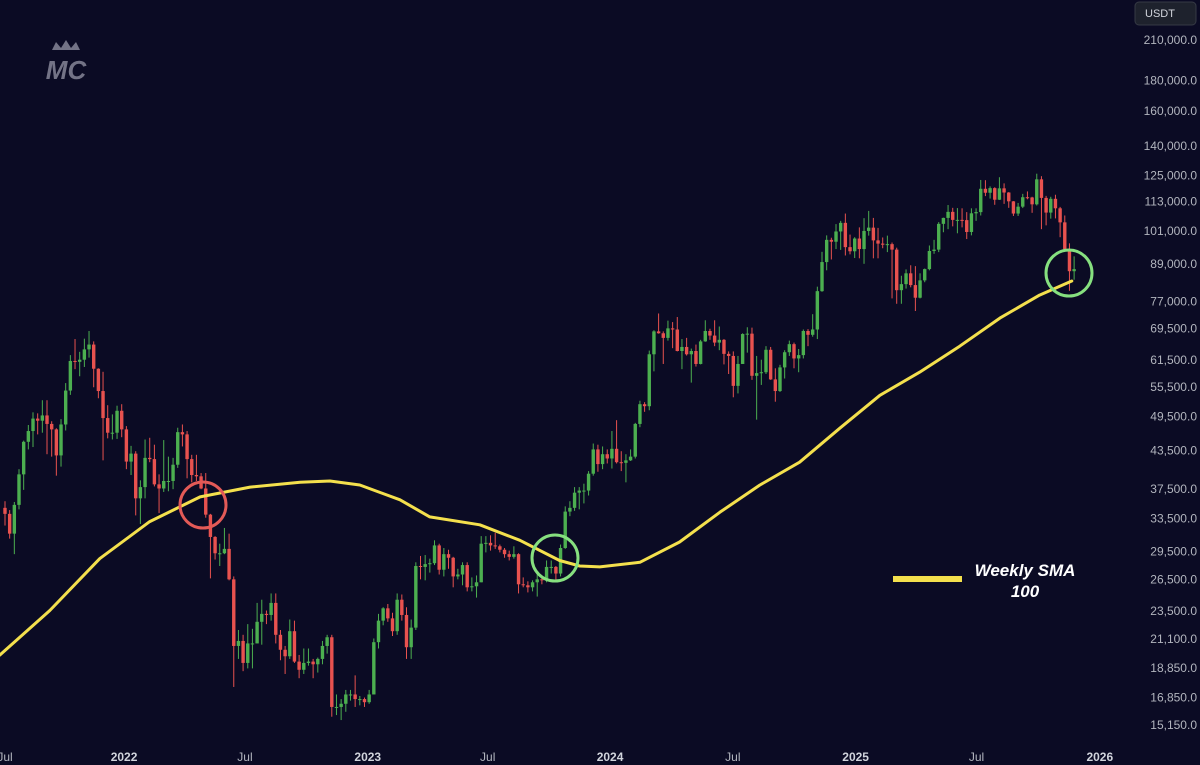 The width and height of the screenshot is (1200, 765). What do you see at coordinates (1173, 302) in the screenshot?
I see `y-tick-label: 77,000.0` at bounding box center [1173, 302].